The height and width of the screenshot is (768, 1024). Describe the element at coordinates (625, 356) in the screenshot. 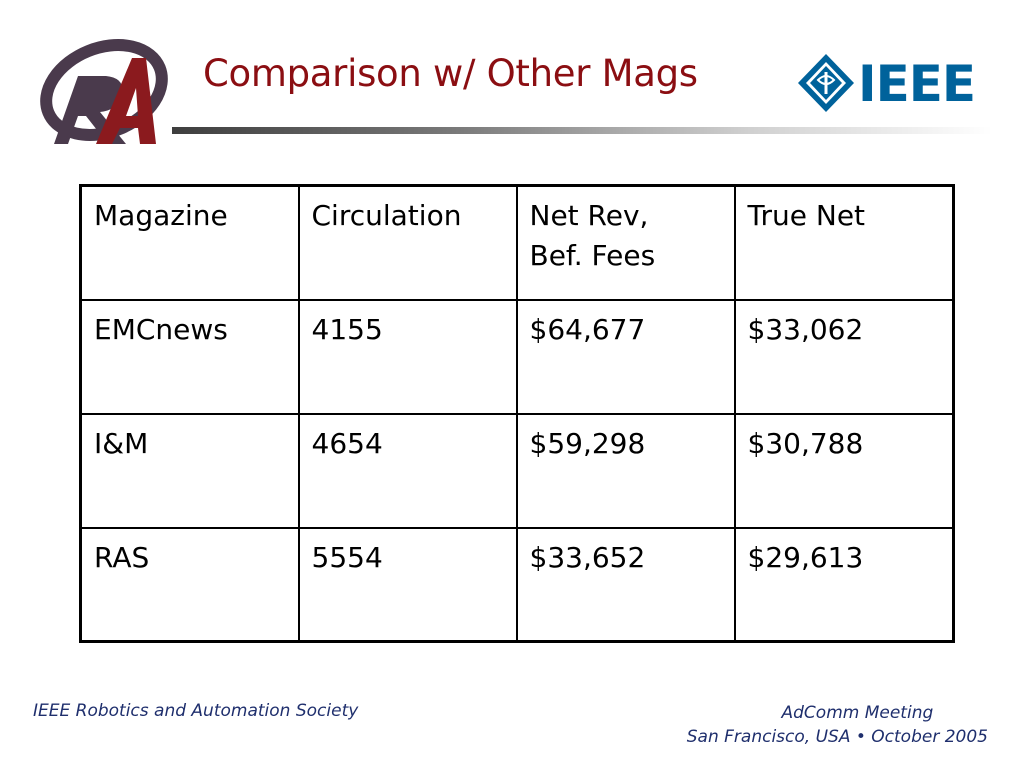

I see `cell-net-rev: $64,677` at that location.